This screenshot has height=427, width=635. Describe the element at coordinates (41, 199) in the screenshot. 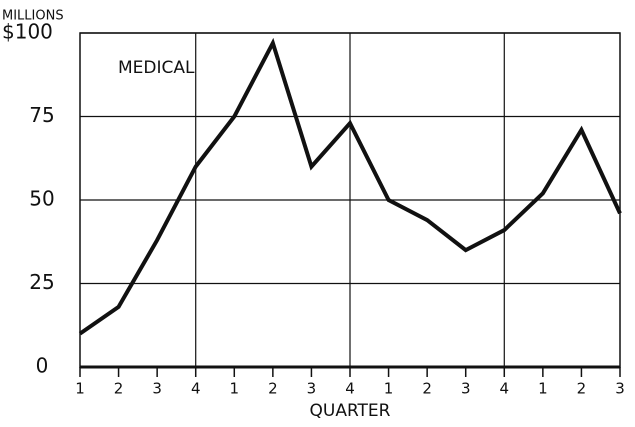

I see `y-tick-label: 50` at that location.